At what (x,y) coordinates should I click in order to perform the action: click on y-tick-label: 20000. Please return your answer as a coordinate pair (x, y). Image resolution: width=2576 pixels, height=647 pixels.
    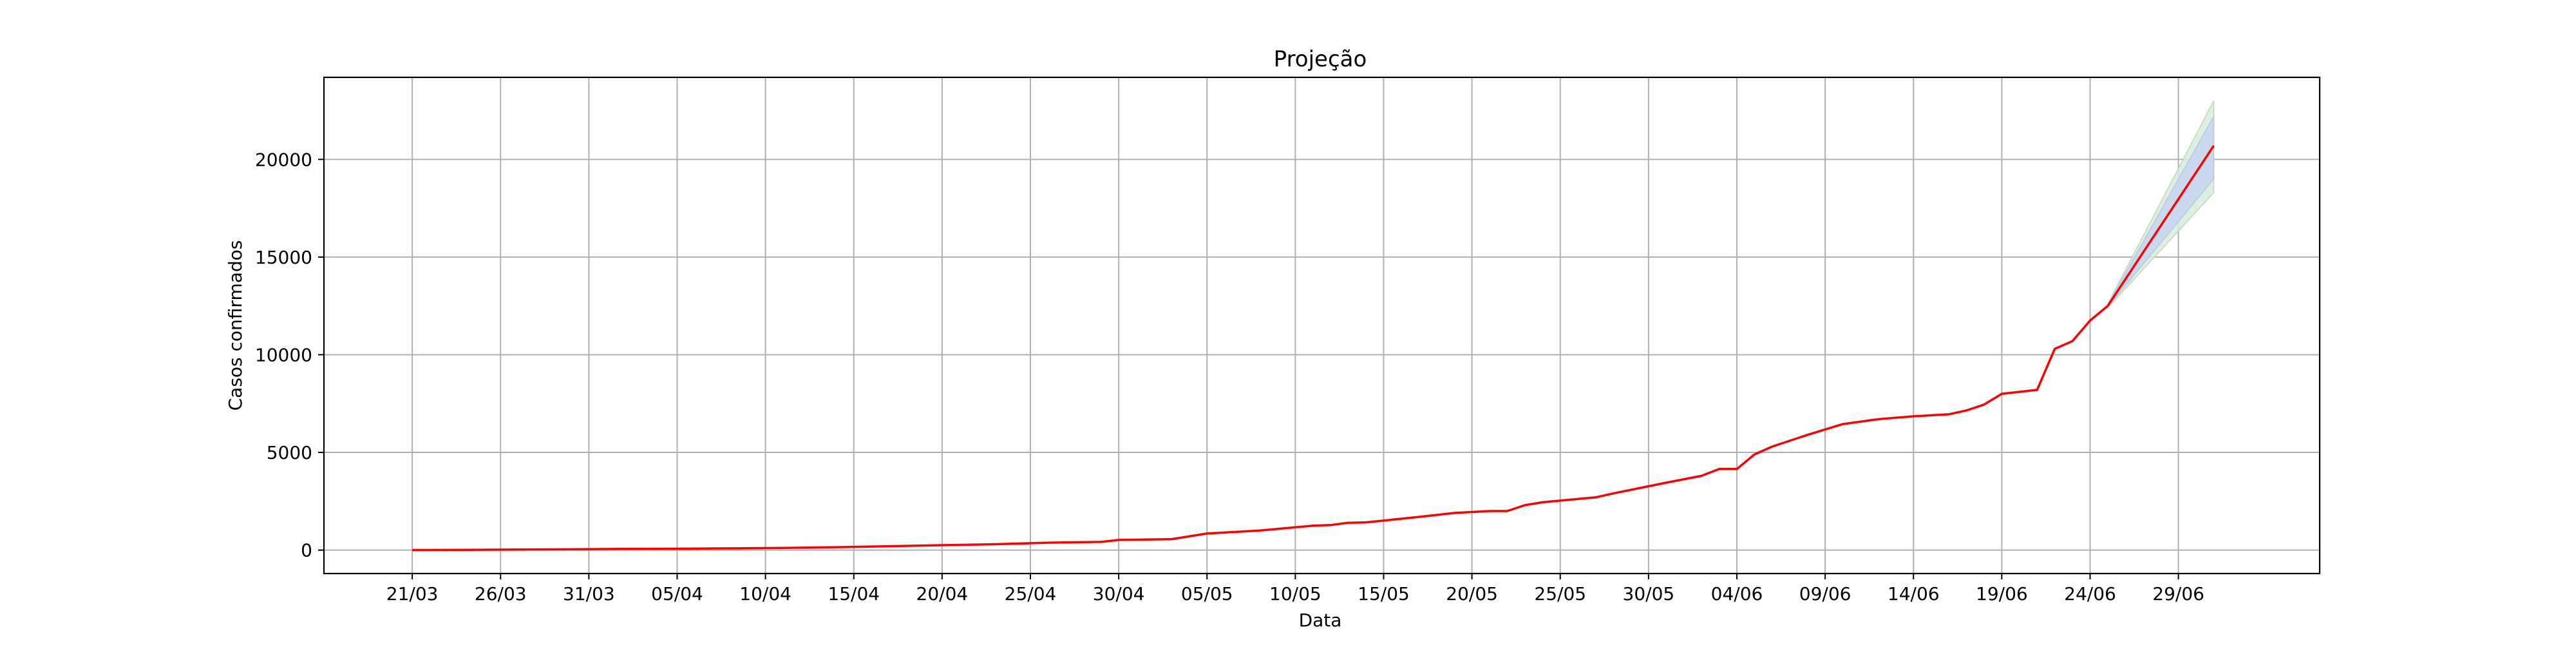
    Looking at the image, I should click on (283, 159).